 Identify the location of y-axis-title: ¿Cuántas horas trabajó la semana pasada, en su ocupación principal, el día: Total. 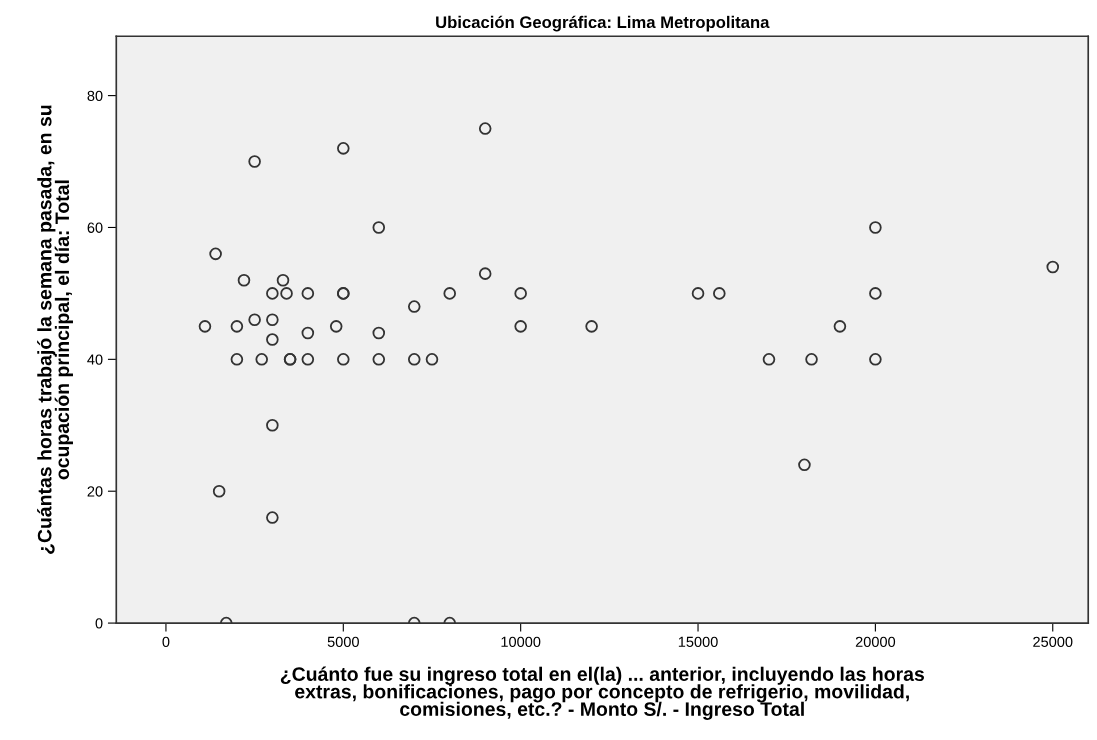
(55, 329).